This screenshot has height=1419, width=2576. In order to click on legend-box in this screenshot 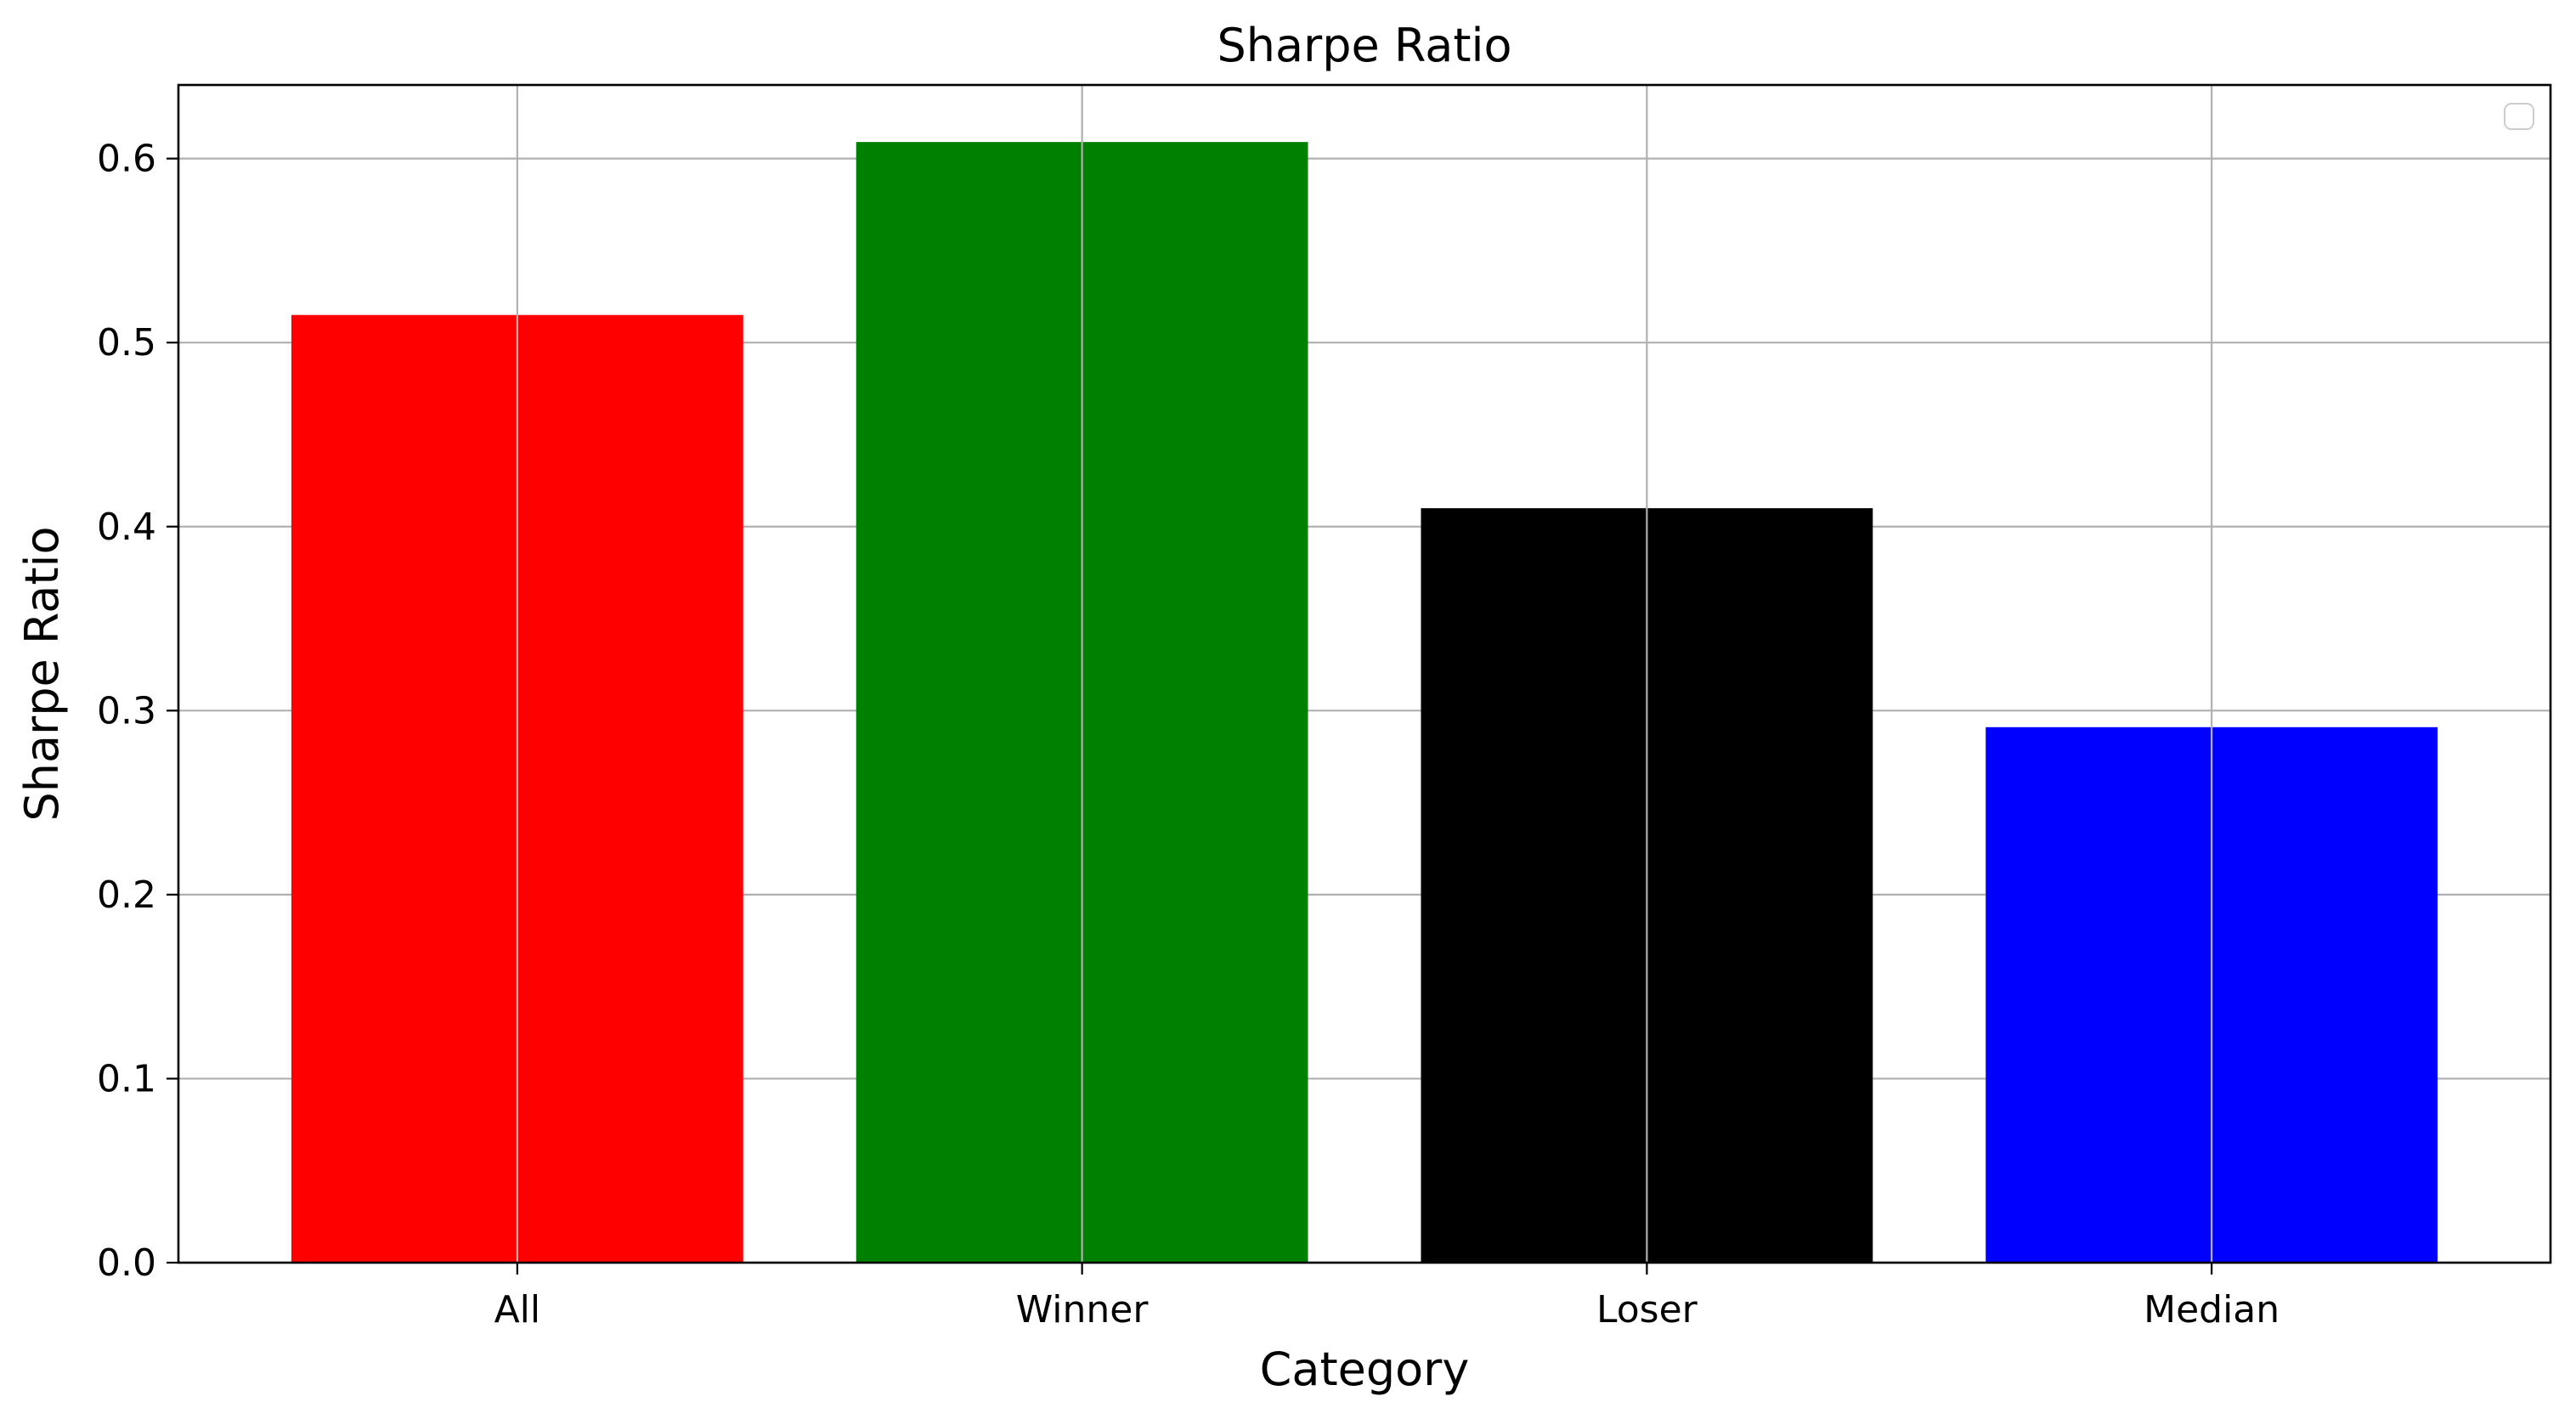, I will do `click(2519, 116)`.